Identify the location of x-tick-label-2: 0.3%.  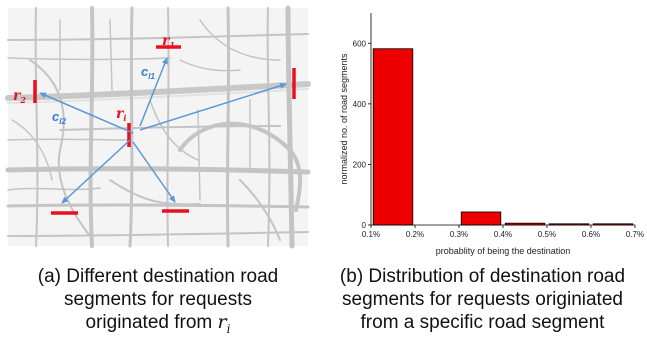
(459, 234).